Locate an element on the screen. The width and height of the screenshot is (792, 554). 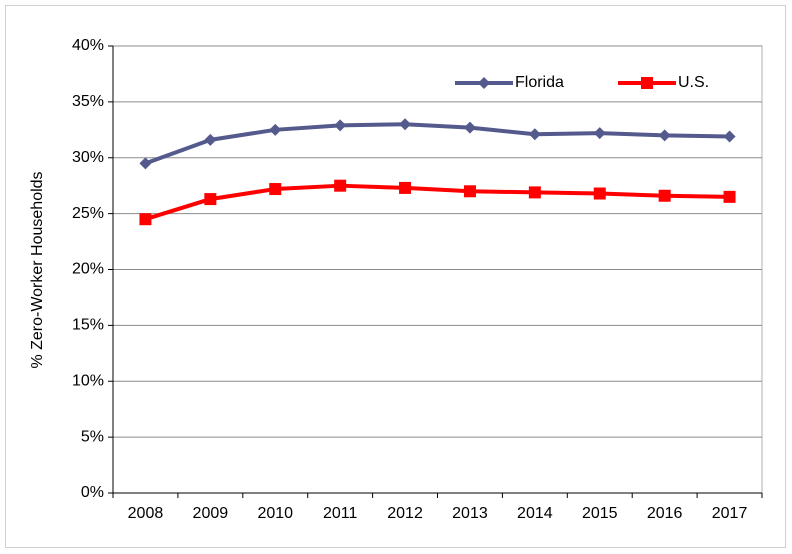
y-tick-label: 30% is located at coordinates (88, 157).